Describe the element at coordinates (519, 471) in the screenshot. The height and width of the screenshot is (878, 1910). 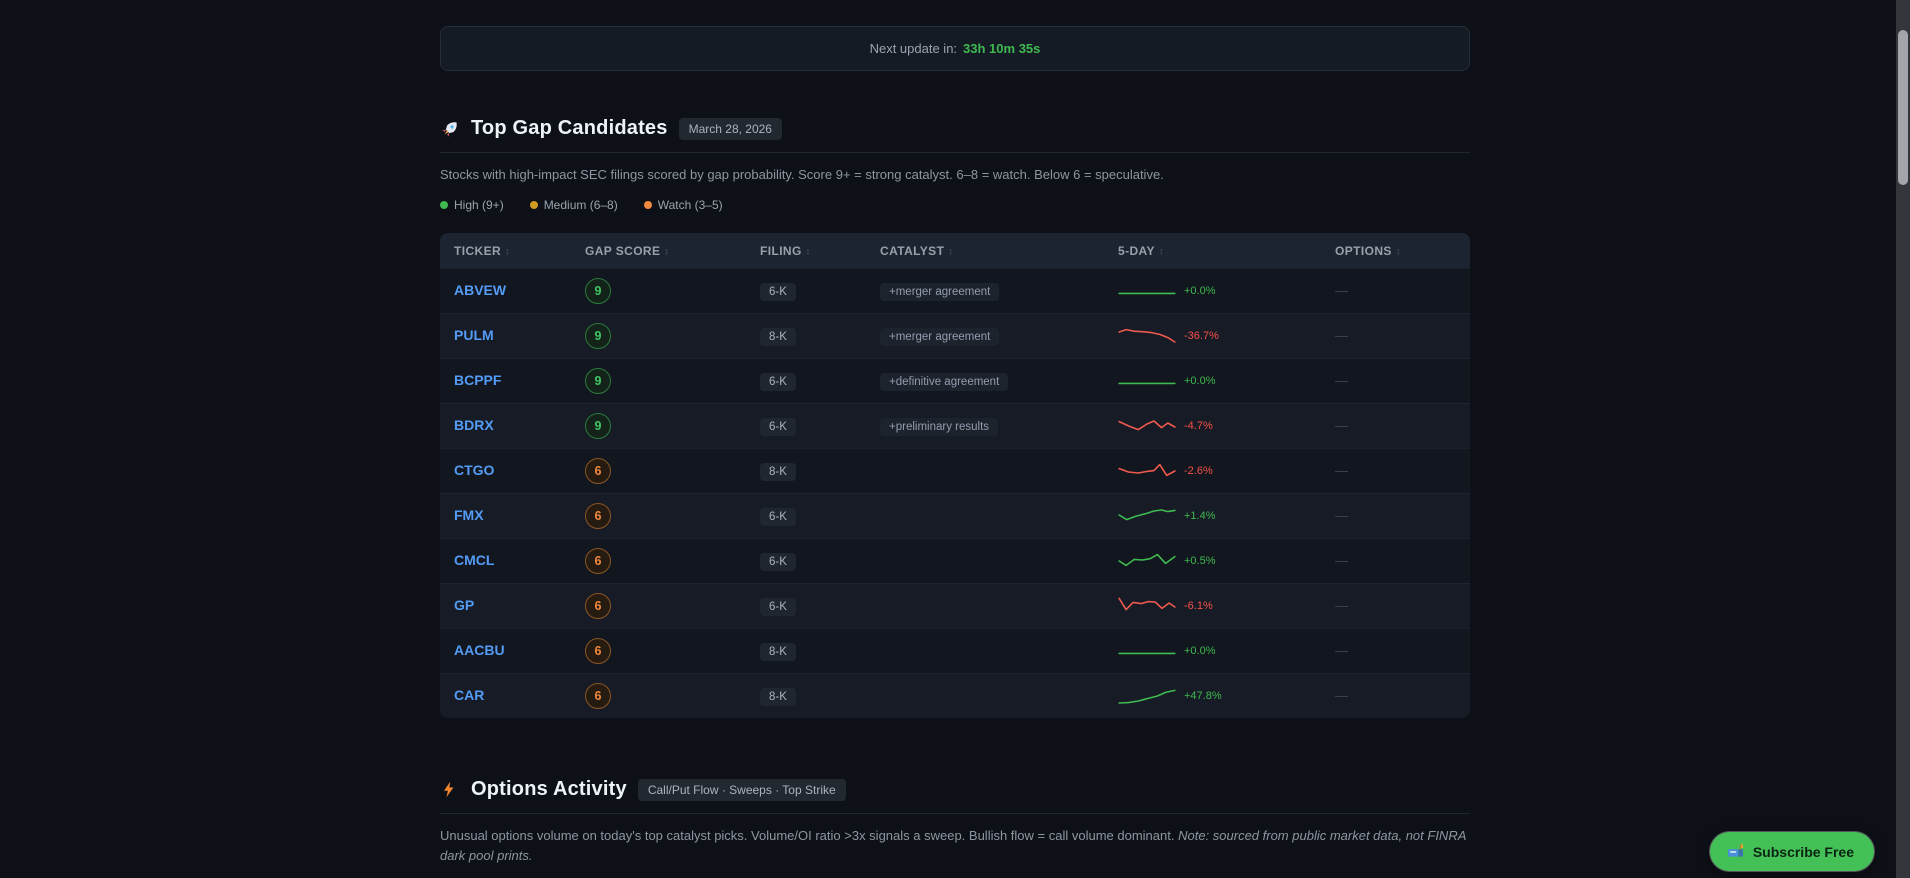
I see `ticker-cell: CTGO` at that location.